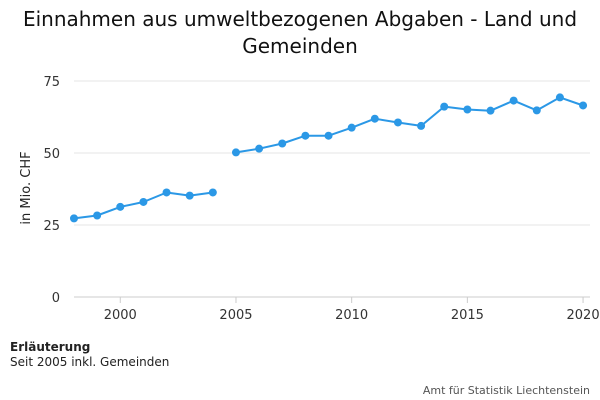  What do you see at coordinates (50, 347) in the screenshot?
I see `notes-heading: Erläuterung` at bounding box center [50, 347].